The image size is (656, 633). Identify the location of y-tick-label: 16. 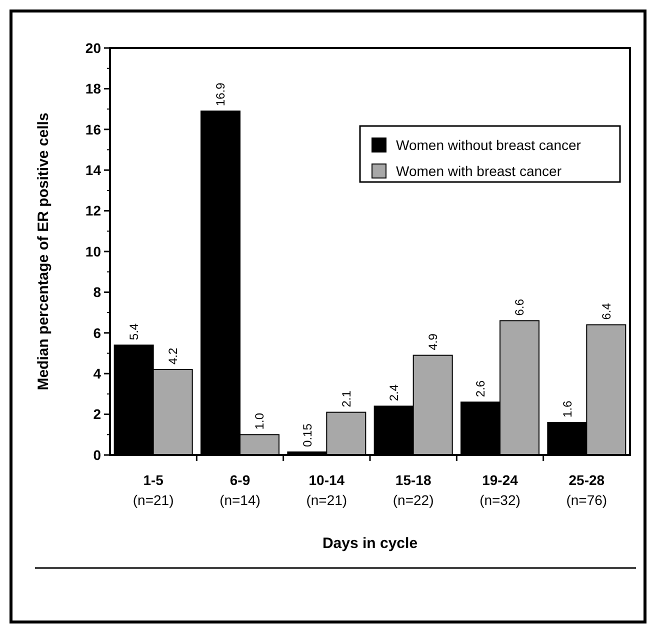
(93, 129).